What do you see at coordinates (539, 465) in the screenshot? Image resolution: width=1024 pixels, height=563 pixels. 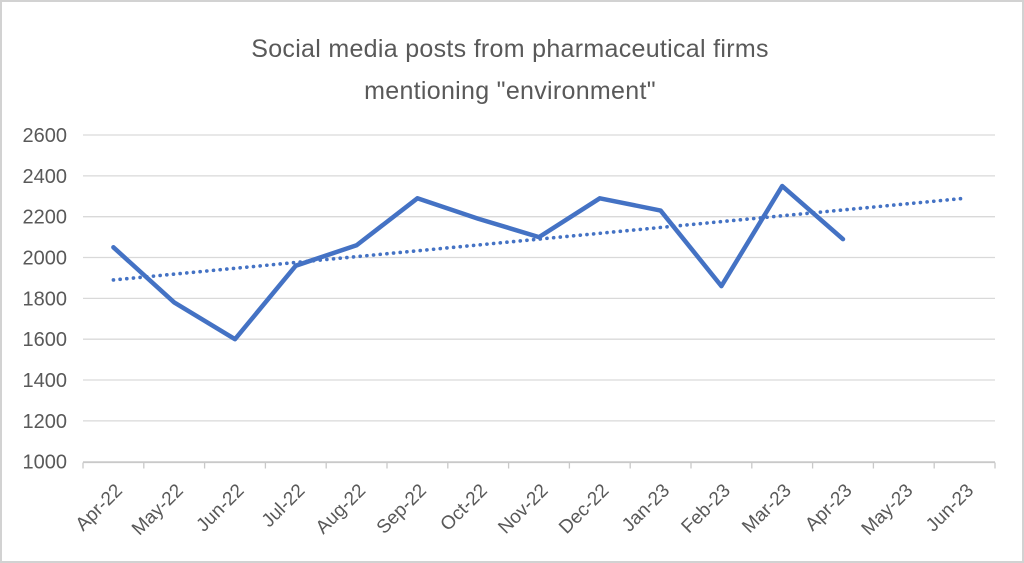 I see `x-axis` at bounding box center [539, 465].